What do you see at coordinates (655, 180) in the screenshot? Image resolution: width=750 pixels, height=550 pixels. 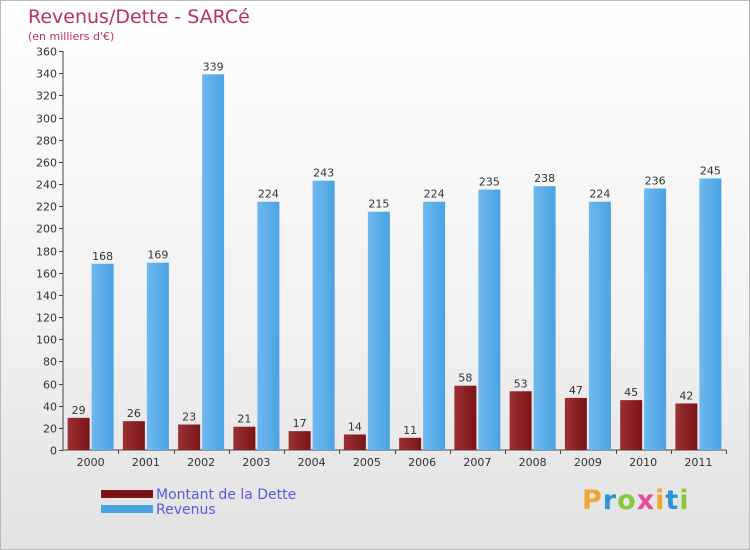 I see `data-label-revenue: 236` at bounding box center [655, 180].